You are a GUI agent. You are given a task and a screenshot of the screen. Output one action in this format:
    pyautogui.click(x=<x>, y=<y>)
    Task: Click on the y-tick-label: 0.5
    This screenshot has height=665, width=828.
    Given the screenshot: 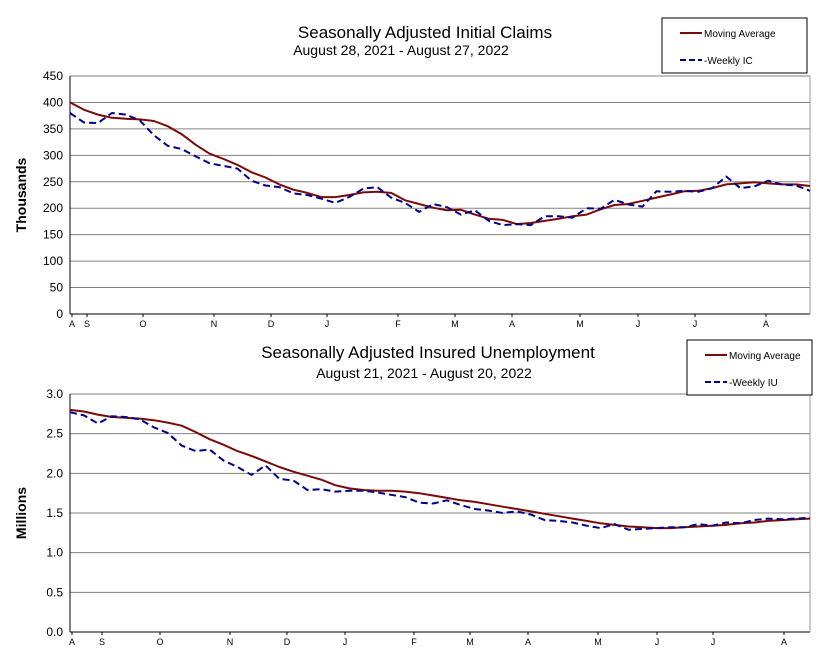 What is the action you would take?
    pyautogui.click(x=54, y=592)
    